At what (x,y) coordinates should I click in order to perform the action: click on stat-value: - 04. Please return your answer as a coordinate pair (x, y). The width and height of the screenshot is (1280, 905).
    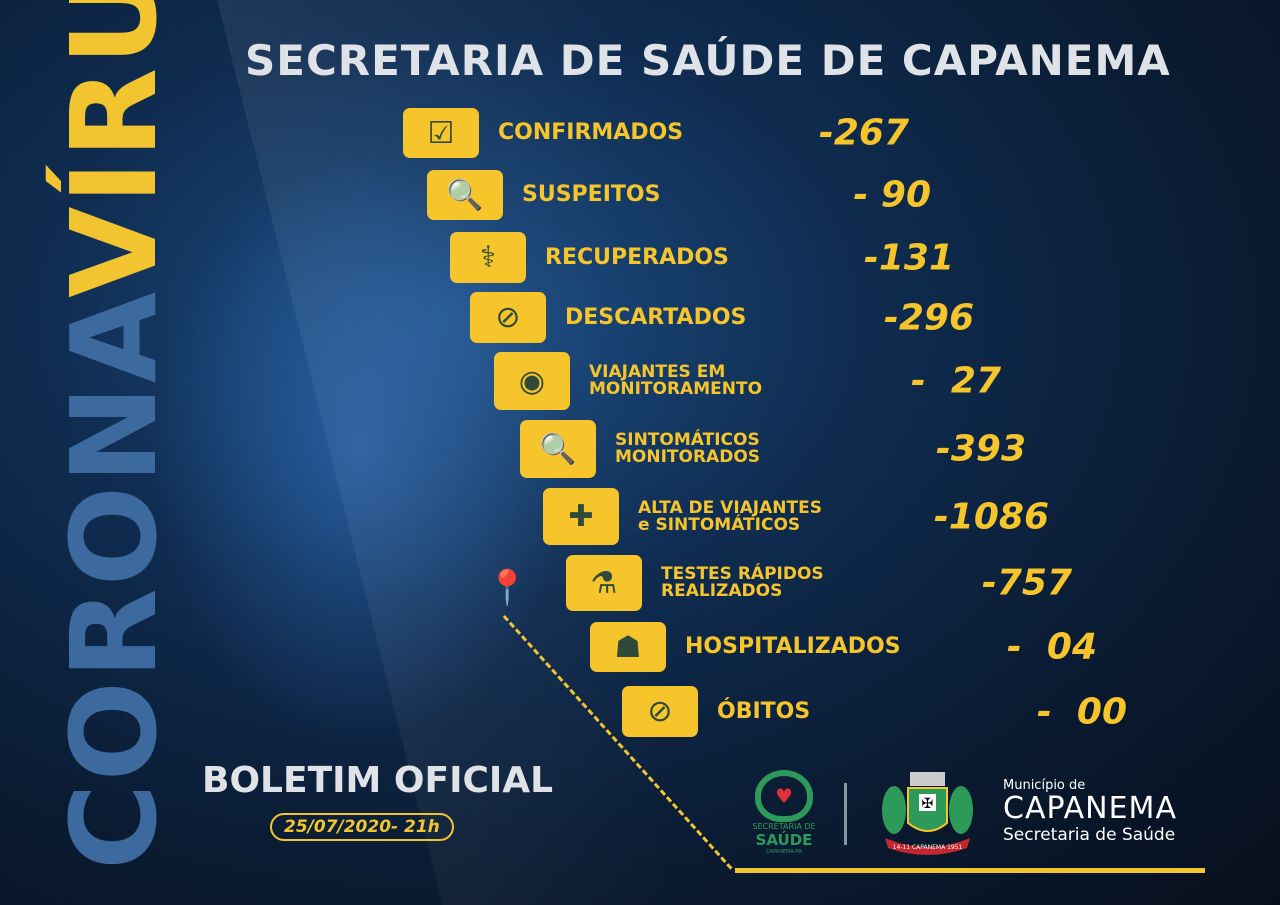
    Looking at the image, I should click on (1051, 647).